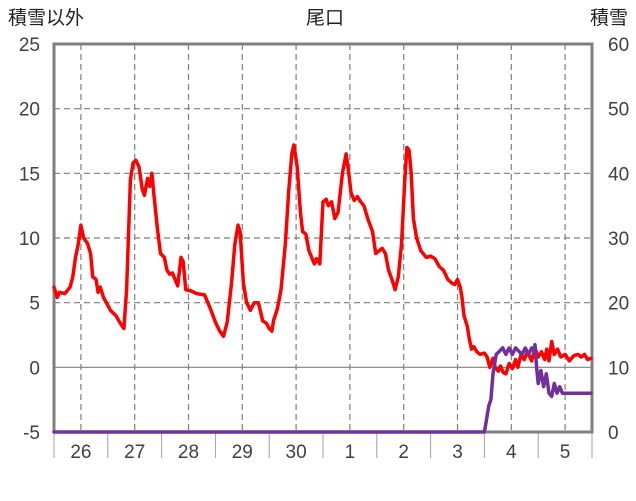 Image resolution: width=636 pixels, height=501 pixels. Describe the element at coordinates (34, 304) in the screenshot. I see `left-tick-label: 5` at that location.